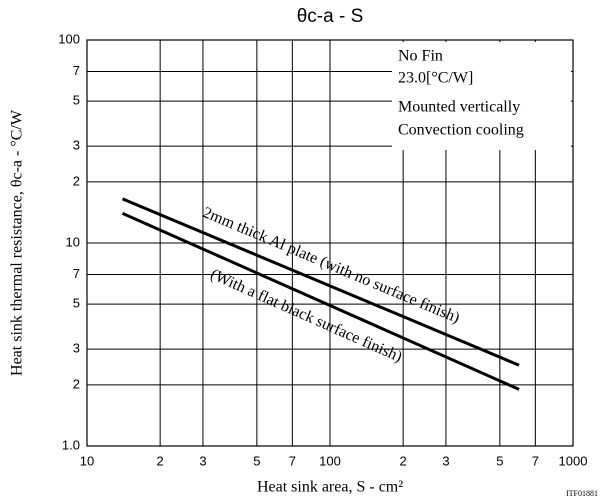 The height and width of the screenshot is (502, 605). Describe the element at coordinates (73, 241) in the screenshot. I see `y-tick-label: 10` at that location.